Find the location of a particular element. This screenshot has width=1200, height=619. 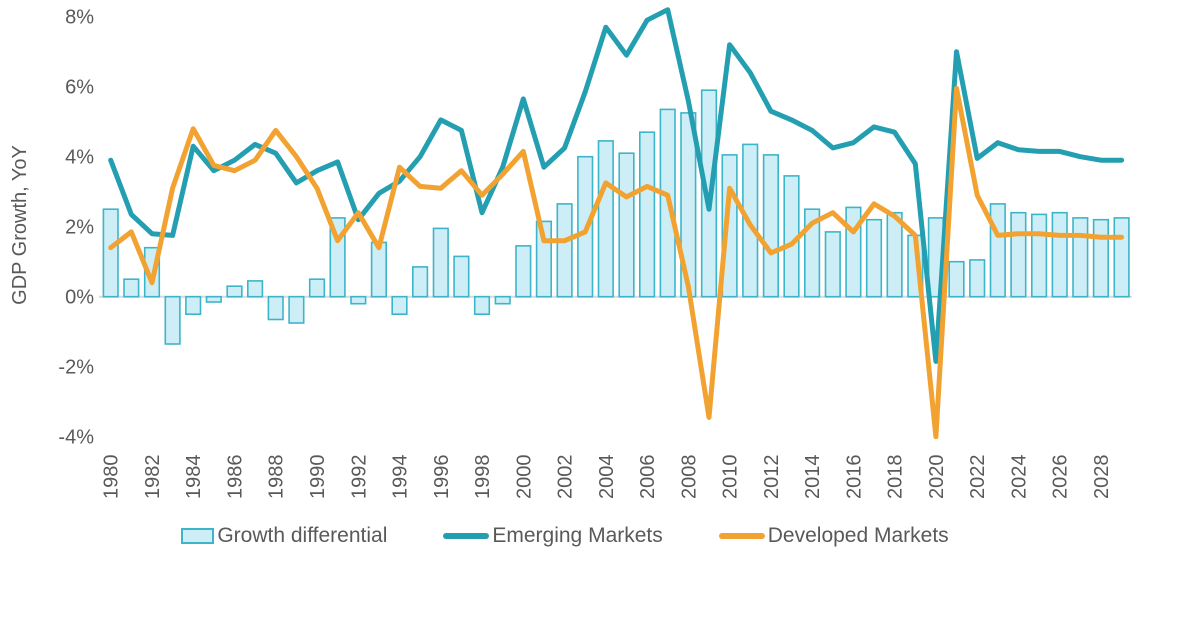

bar-1996 is located at coordinates (440, 262).